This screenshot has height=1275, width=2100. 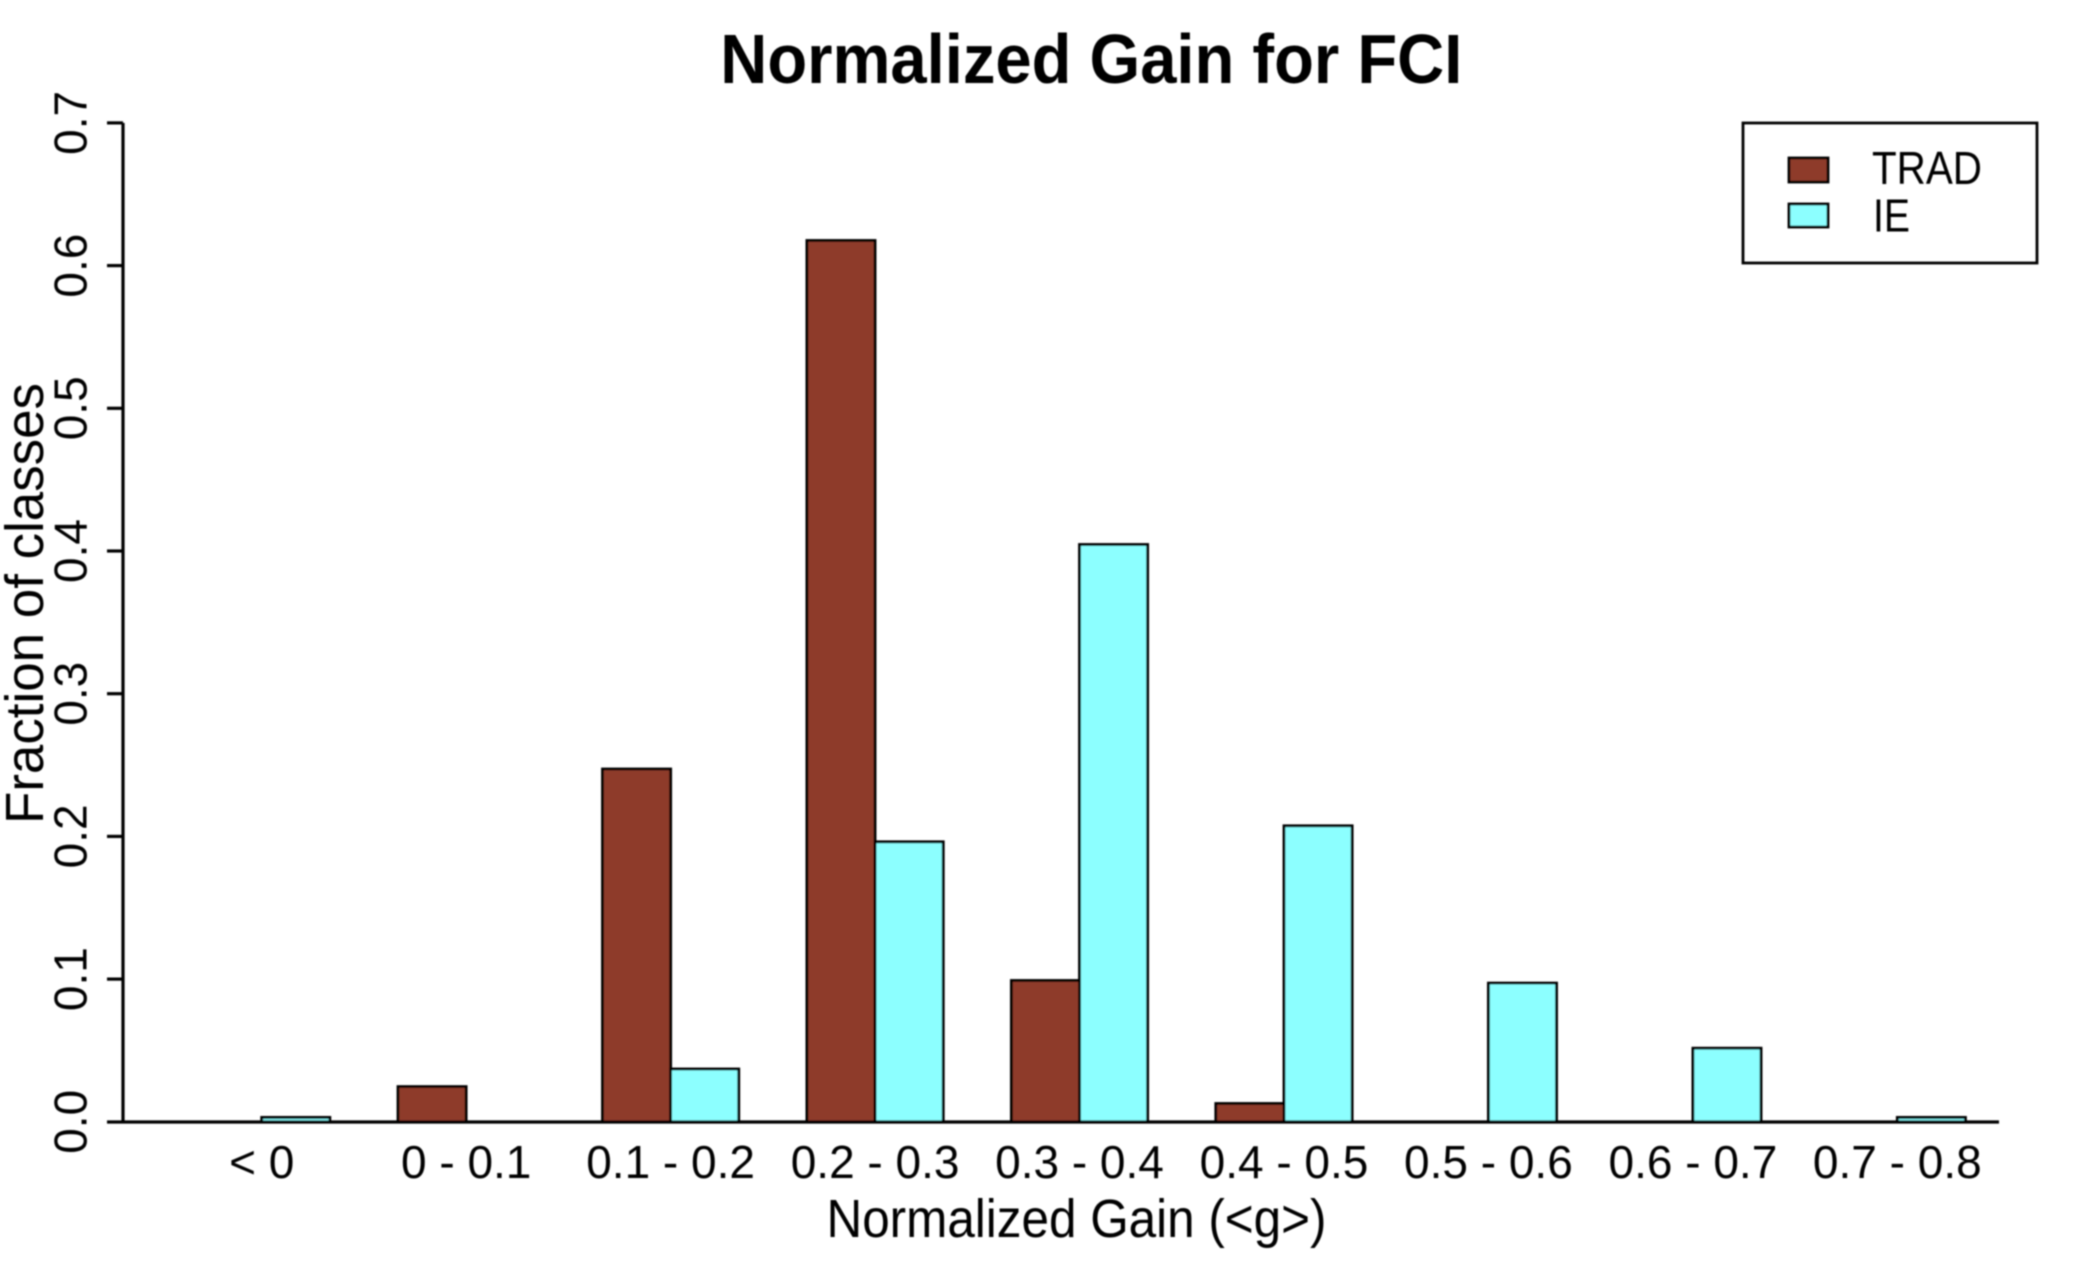 I want to click on svg-text: 0.6 - 0.7, so click(x=1693, y=1162).